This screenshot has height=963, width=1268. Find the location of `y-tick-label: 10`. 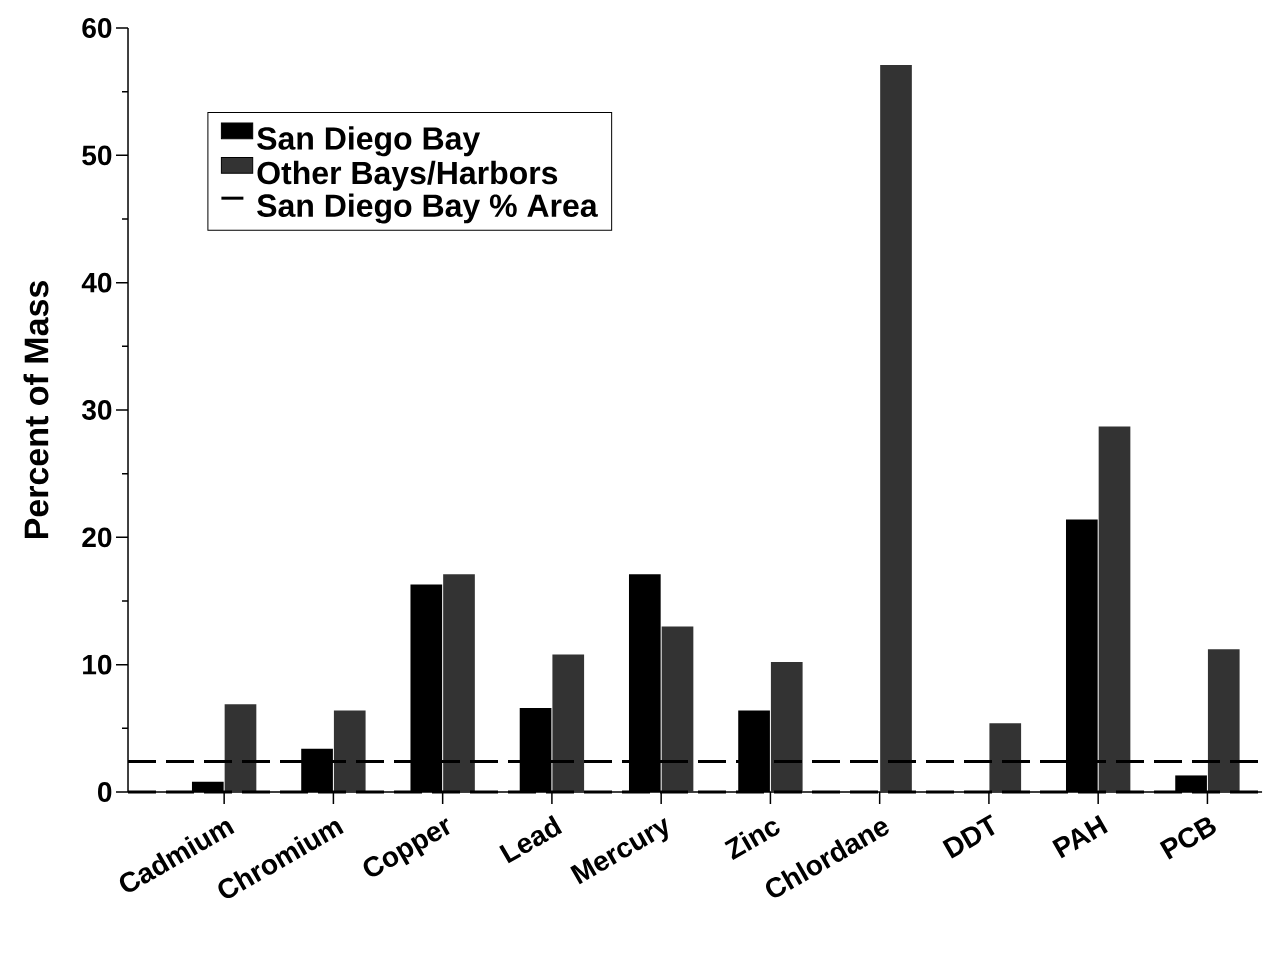

y-tick-label: 10 is located at coordinates (97, 664).